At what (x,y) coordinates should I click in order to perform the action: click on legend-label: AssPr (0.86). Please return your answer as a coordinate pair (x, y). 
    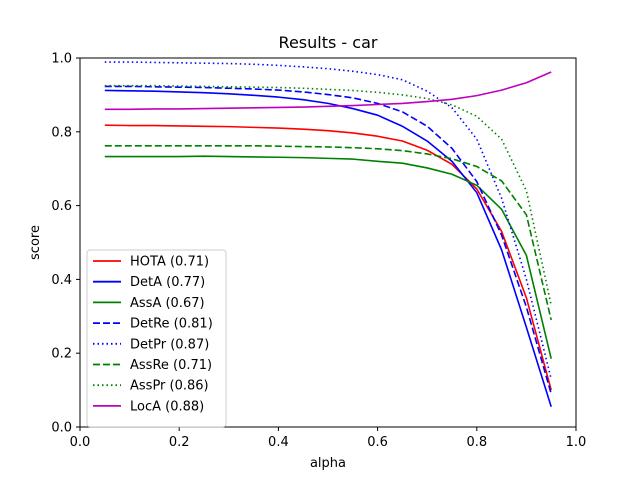
    Looking at the image, I should click on (169, 386).